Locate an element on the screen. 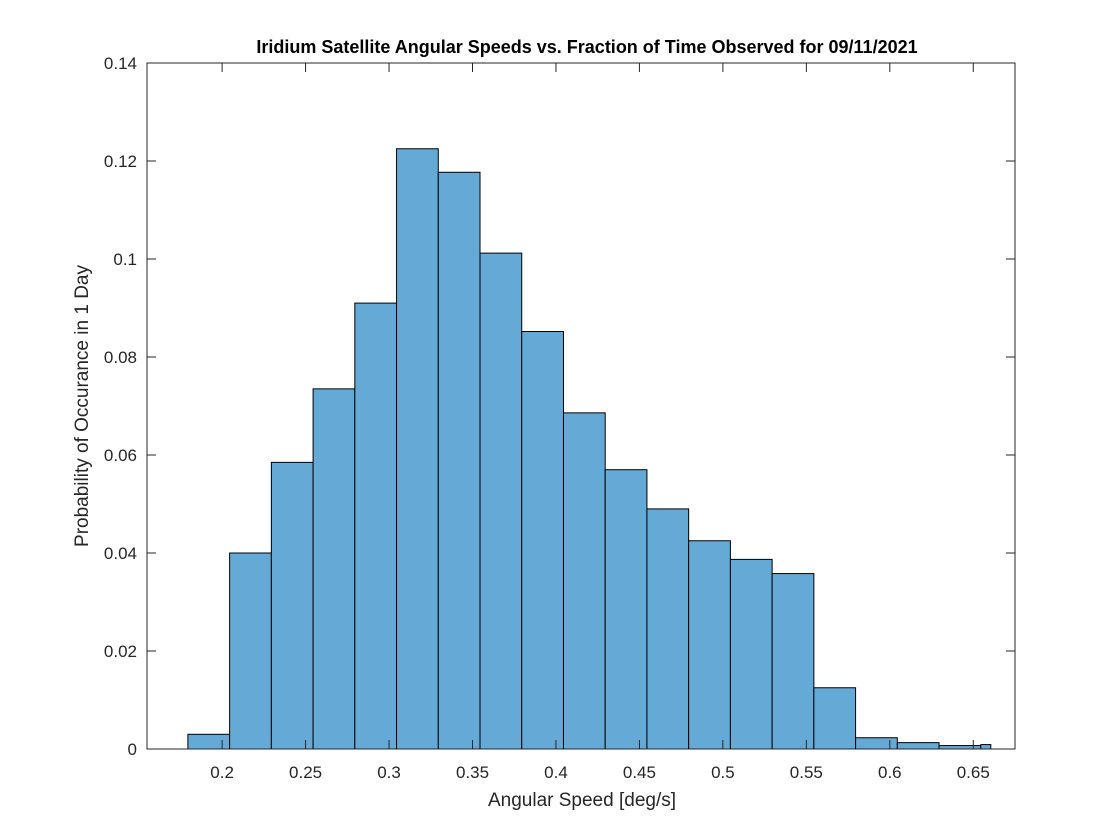  x-tick-label: 0.65 is located at coordinates (973, 772).